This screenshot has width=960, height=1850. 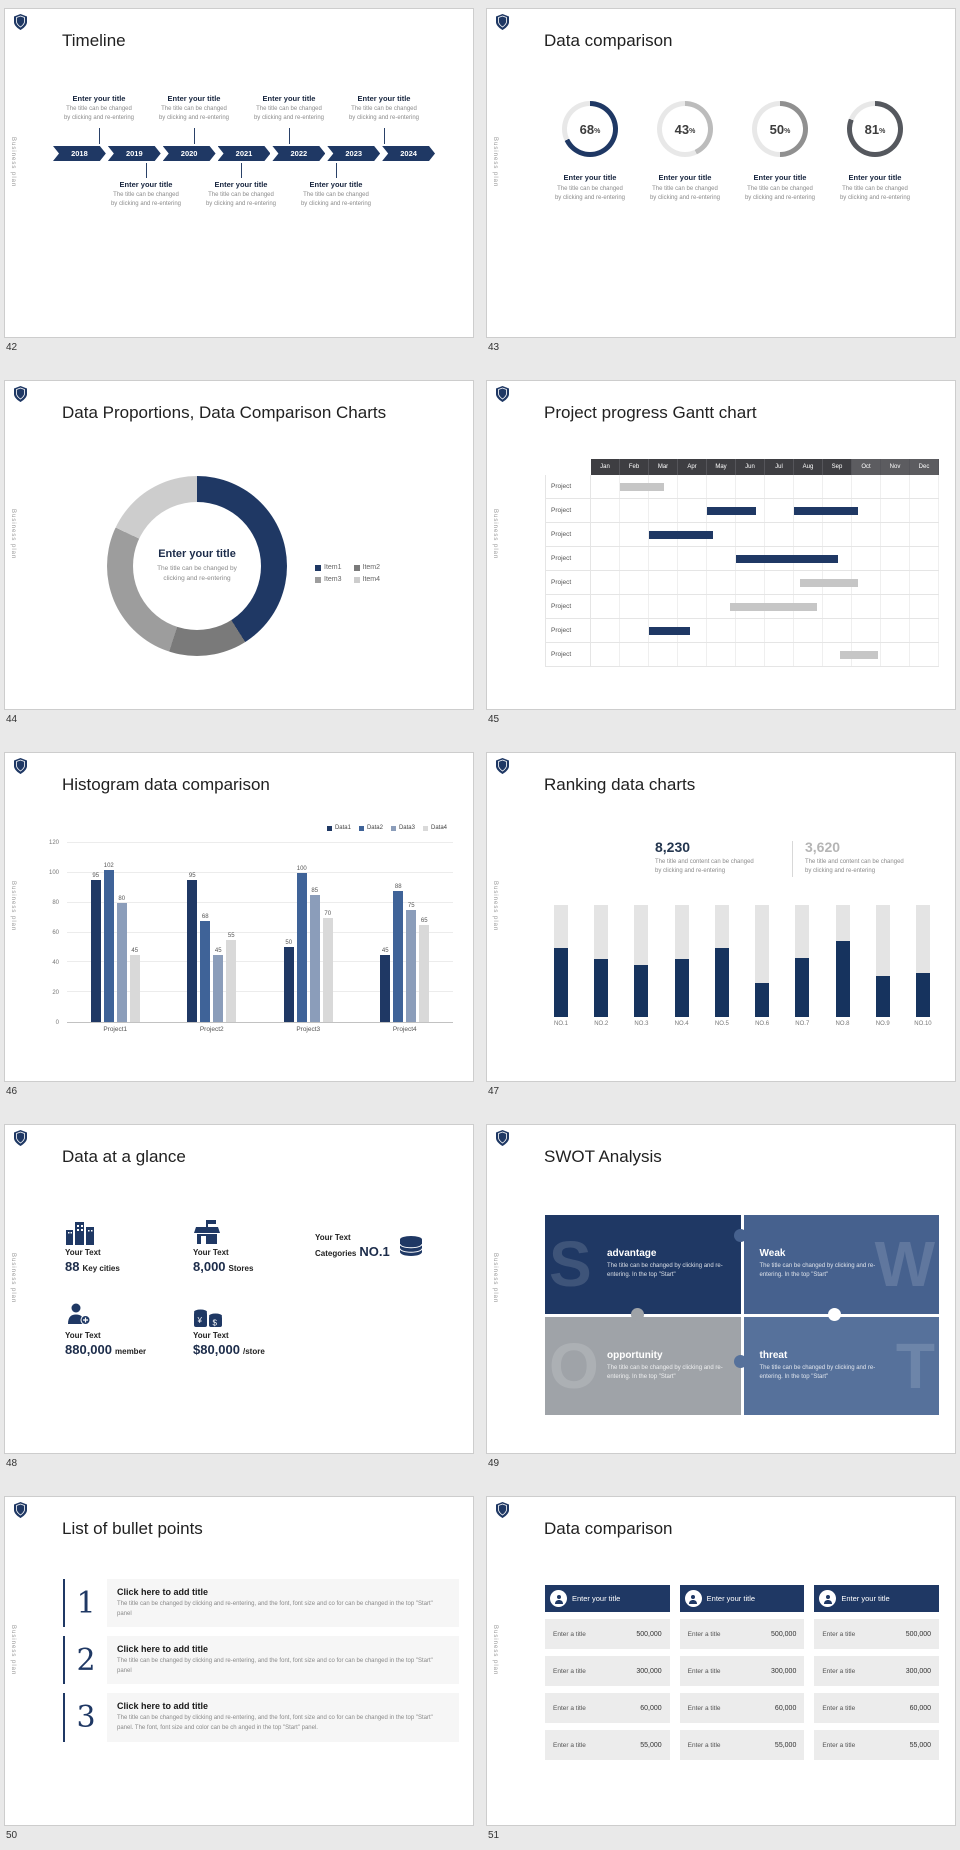 What do you see at coordinates (802, 1024) in the screenshot?
I see `ranking-category: NO.7` at bounding box center [802, 1024].